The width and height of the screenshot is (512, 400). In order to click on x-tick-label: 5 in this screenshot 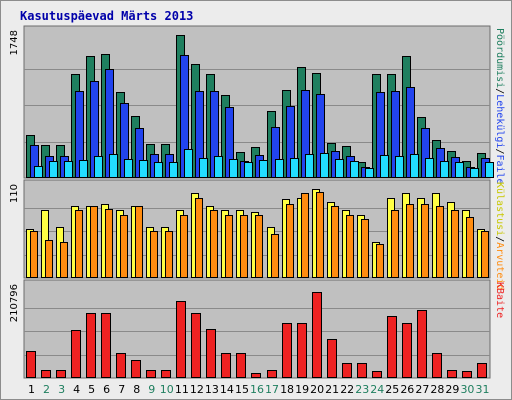, I will do `click(91, 389)`.